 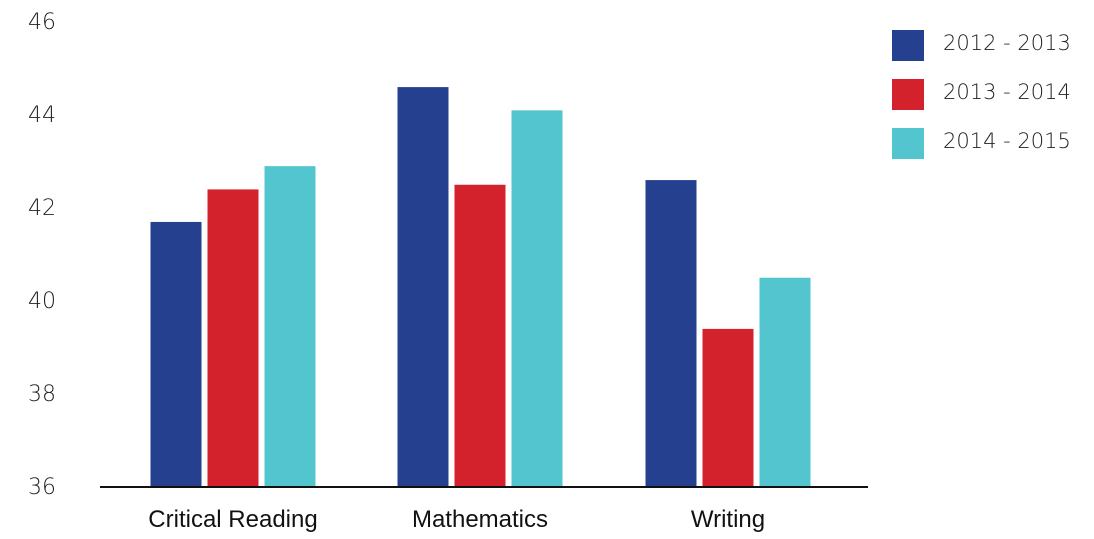 What do you see at coordinates (480, 519) in the screenshot?
I see `x-tick-label: Mathematics` at bounding box center [480, 519].